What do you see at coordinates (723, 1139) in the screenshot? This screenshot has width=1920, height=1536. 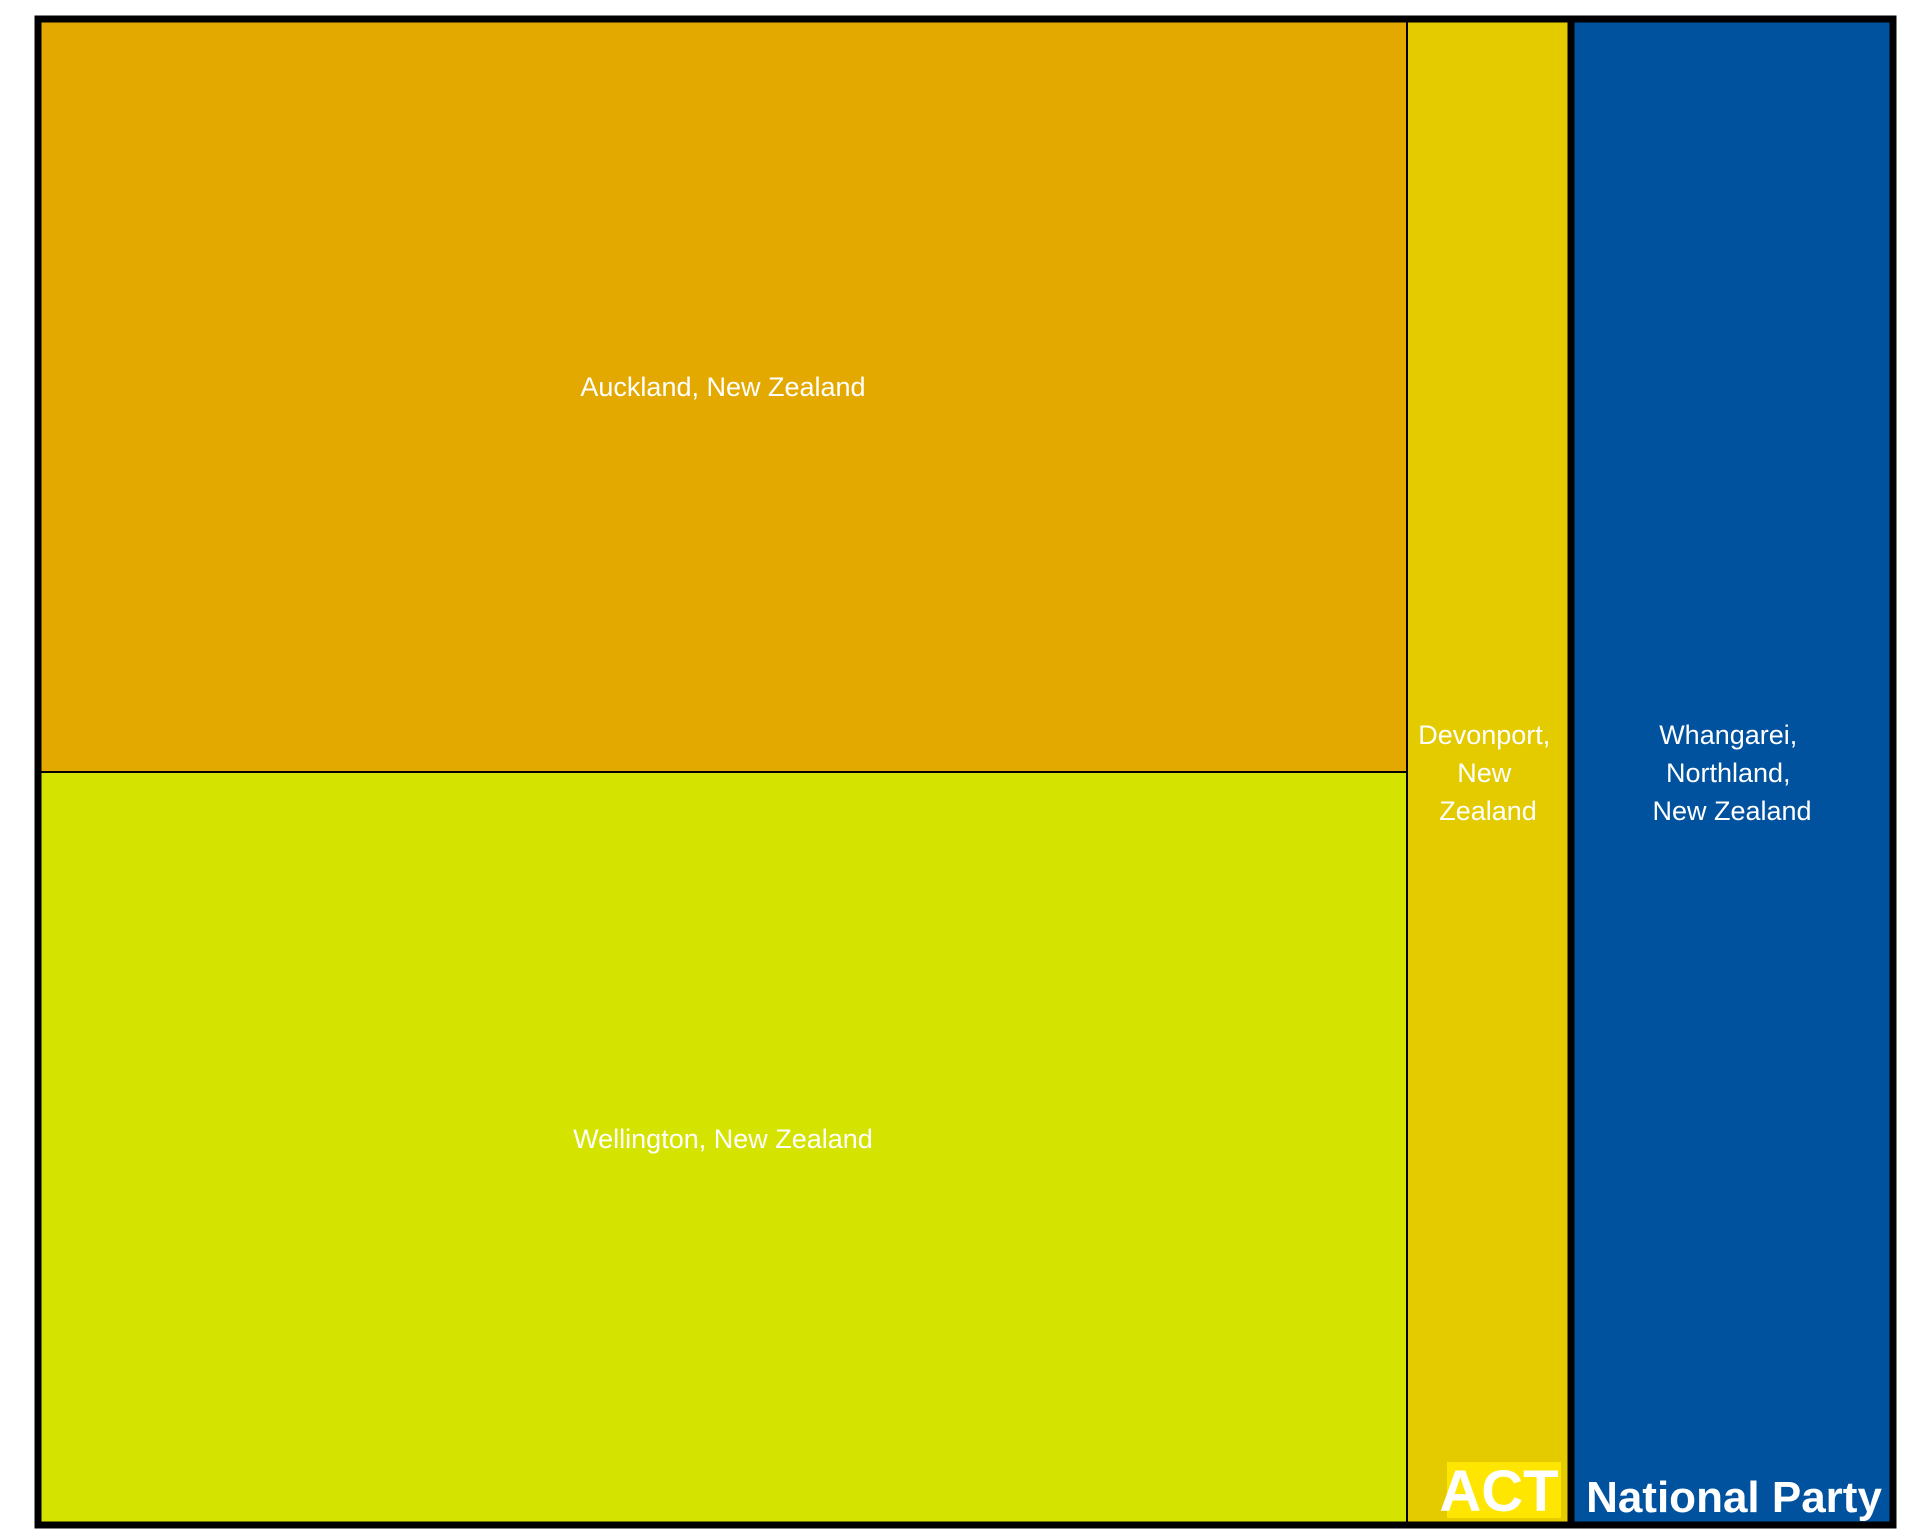 I see `tile-label-wellington: Wellington, New Zealand` at bounding box center [723, 1139].